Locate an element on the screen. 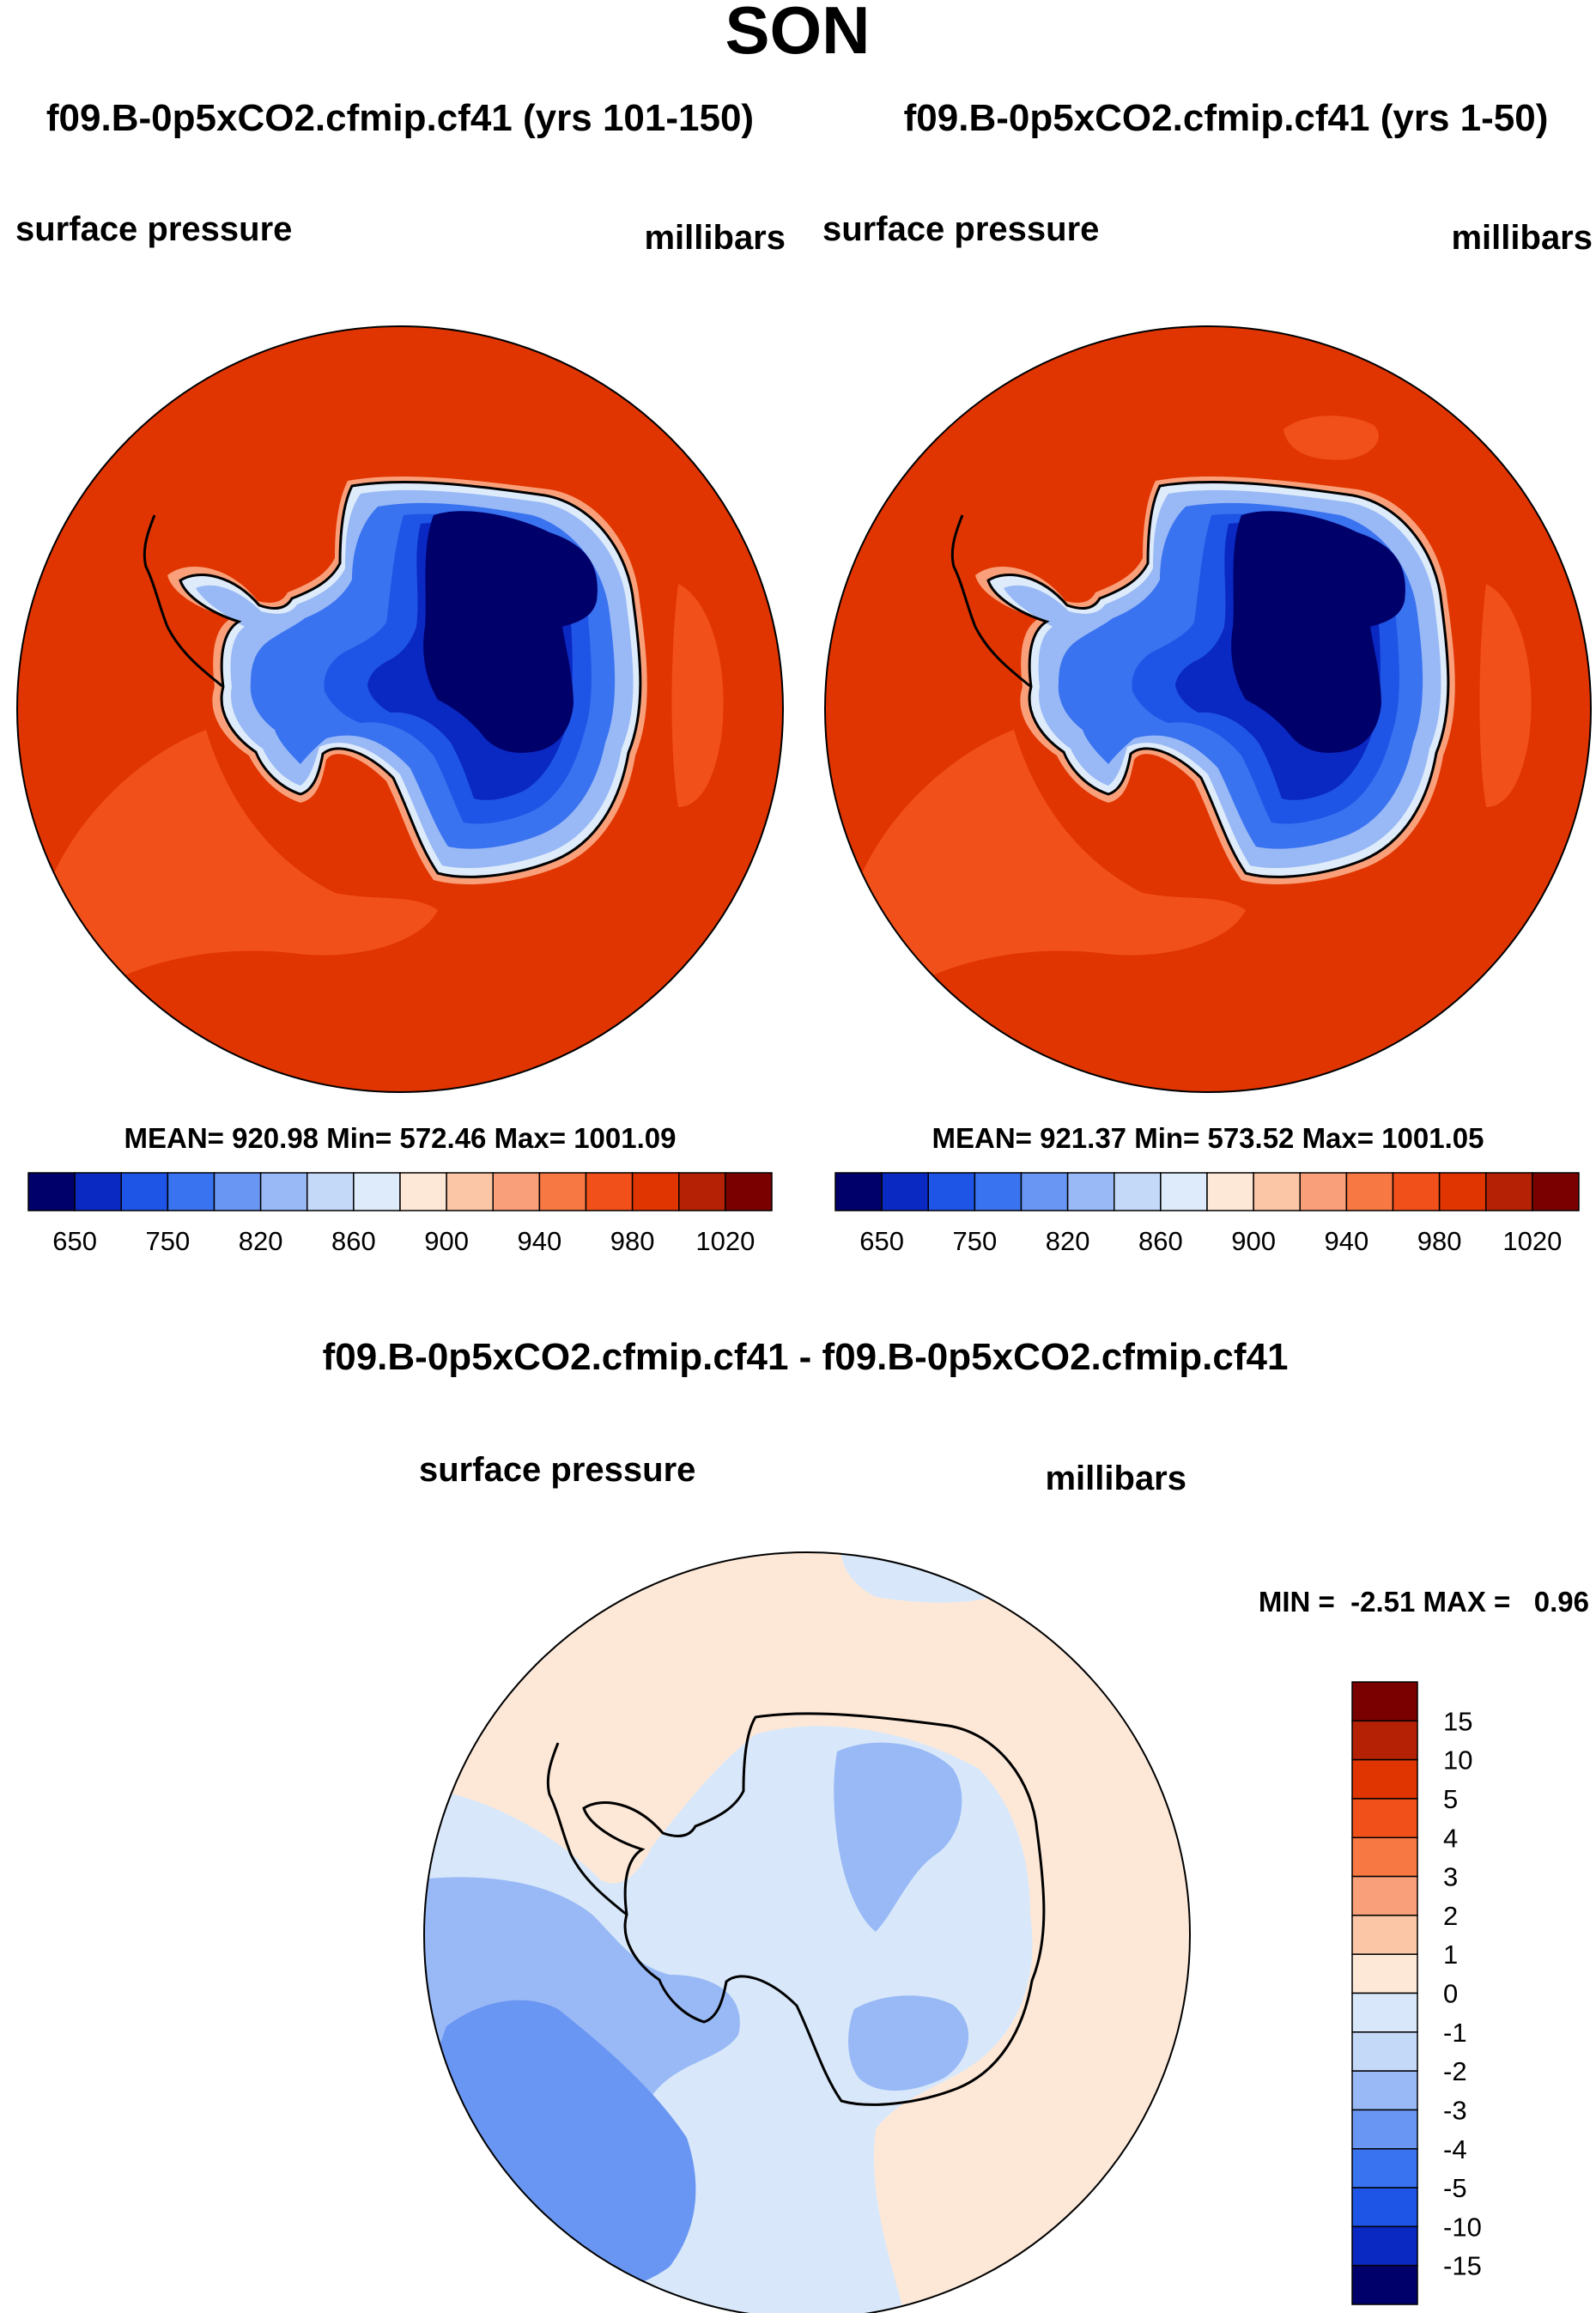 The image size is (1596, 2313). diff-units-label: millibars is located at coordinates (1115, 1478).